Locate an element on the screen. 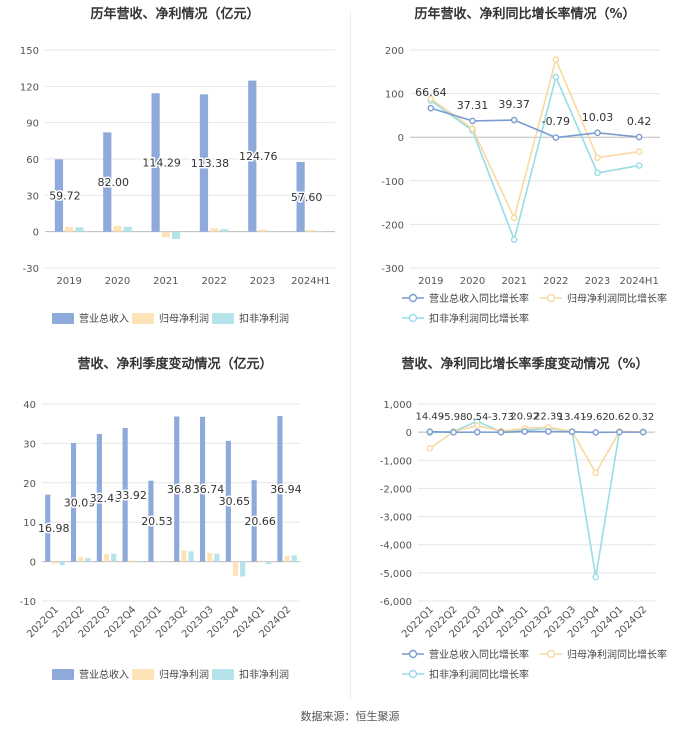  legend-label: 归母净利润同比增长率 is located at coordinates (617, 298).